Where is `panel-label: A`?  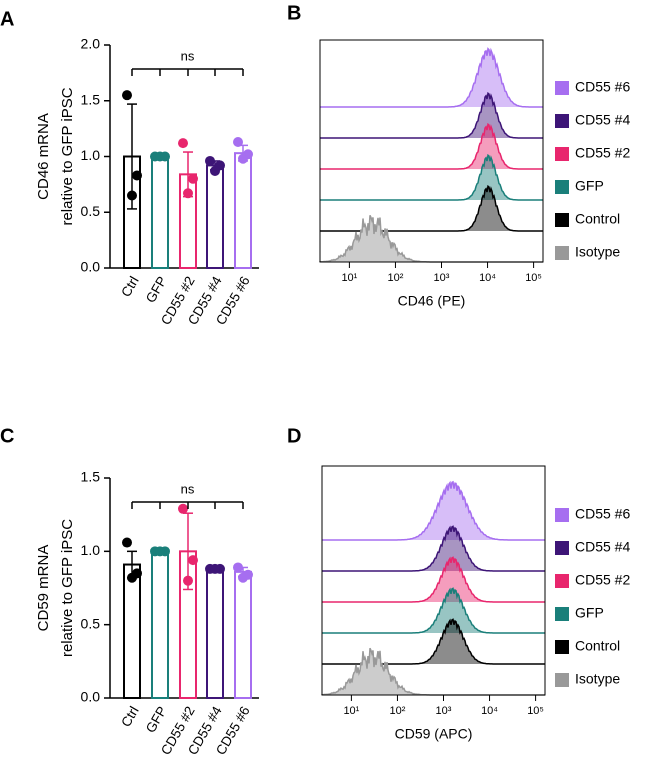
panel-label: A is located at coordinates (7, 19).